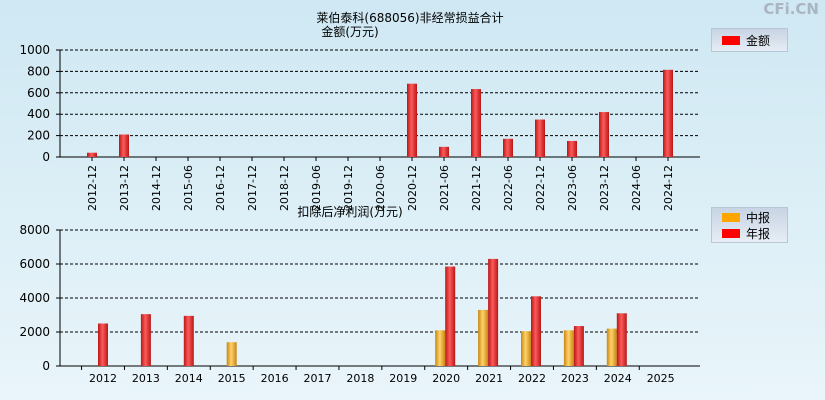 This screenshot has height=400, width=825. I want to click on legend-top: 金额, so click(749, 40).